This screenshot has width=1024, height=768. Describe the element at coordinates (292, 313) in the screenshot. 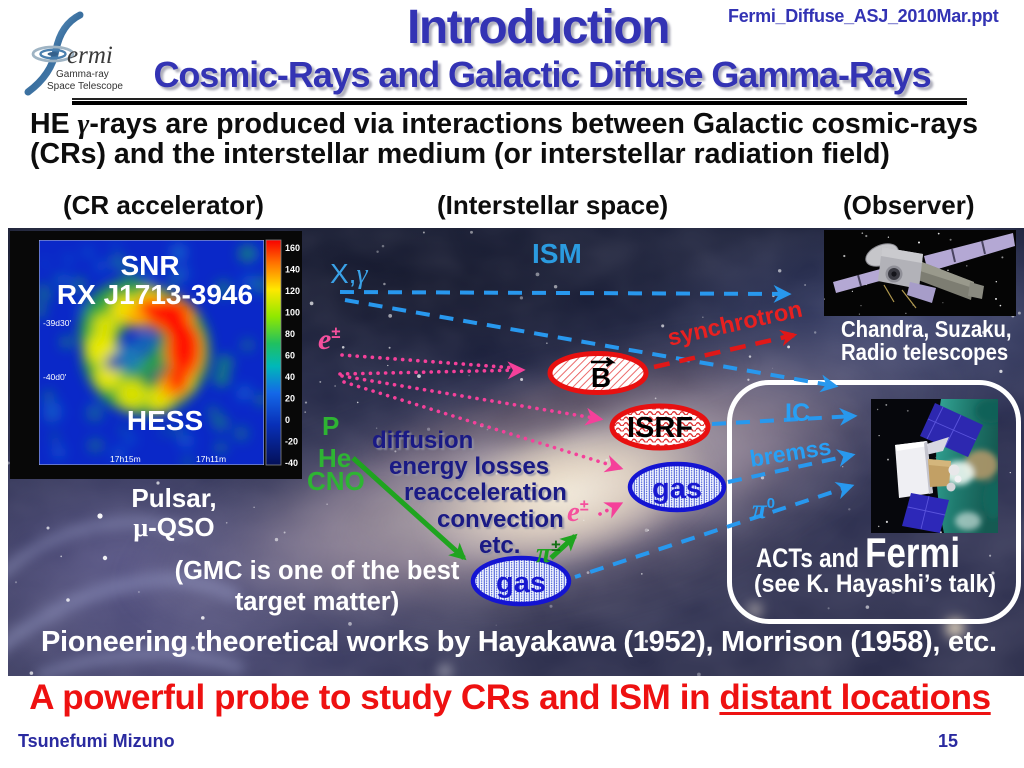

I see `svg-text: 100` at that location.